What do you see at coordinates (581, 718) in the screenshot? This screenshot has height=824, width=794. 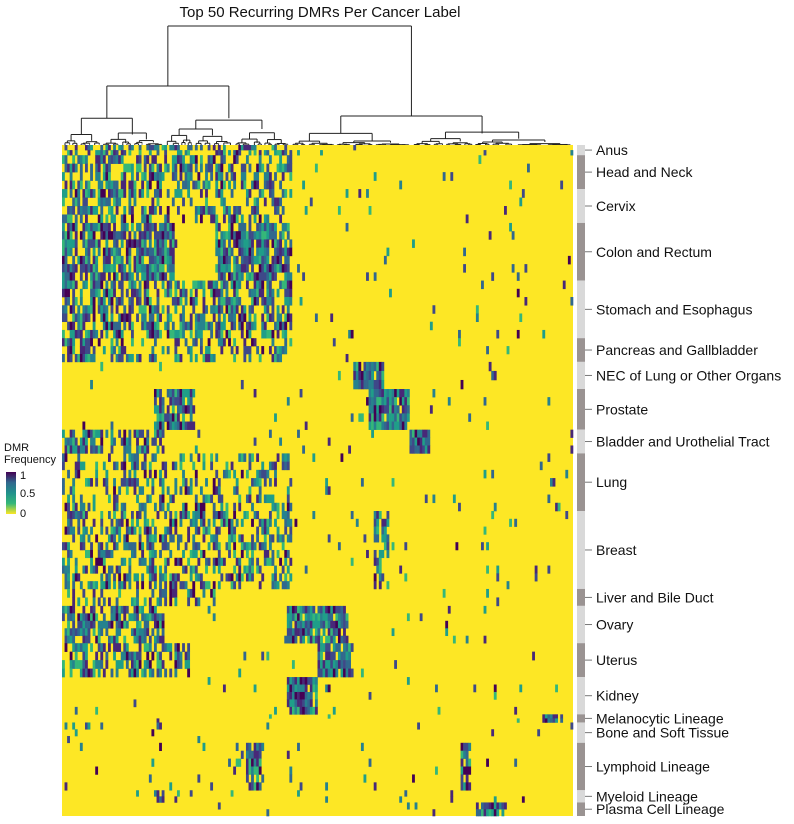 I see `row-group-bar-segment` at bounding box center [581, 718].